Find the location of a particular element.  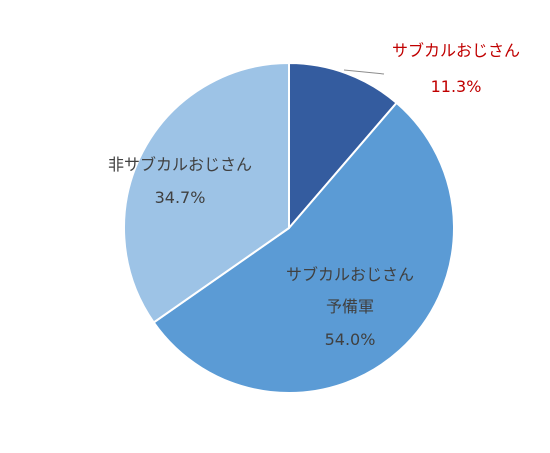

slice-label-reserve-line1: サブカルおじさん is located at coordinates (350, 274).